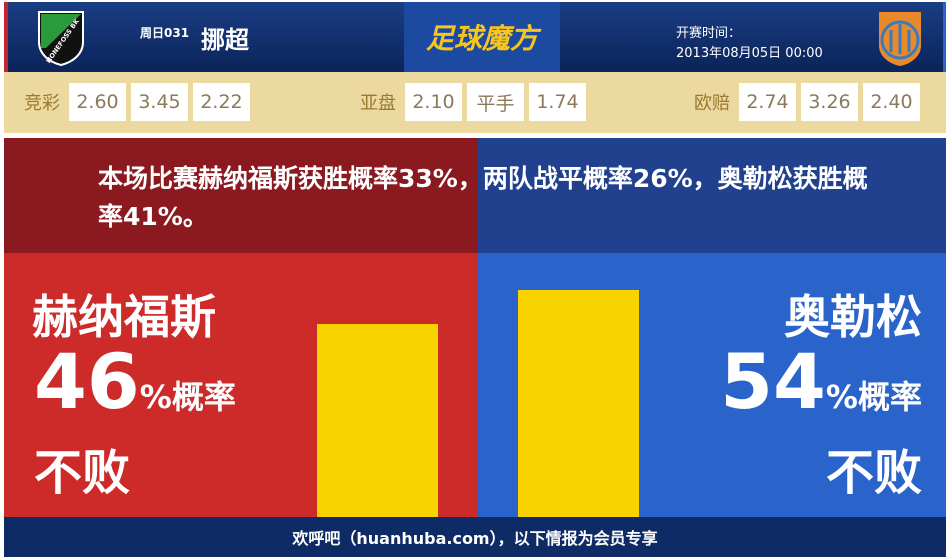 The width and height of the screenshot is (950, 557). What do you see at coordinates (709, 33) in the screenshot?
I see `kickoff-label: 开赛时间：` at bounding box center [709, 33].